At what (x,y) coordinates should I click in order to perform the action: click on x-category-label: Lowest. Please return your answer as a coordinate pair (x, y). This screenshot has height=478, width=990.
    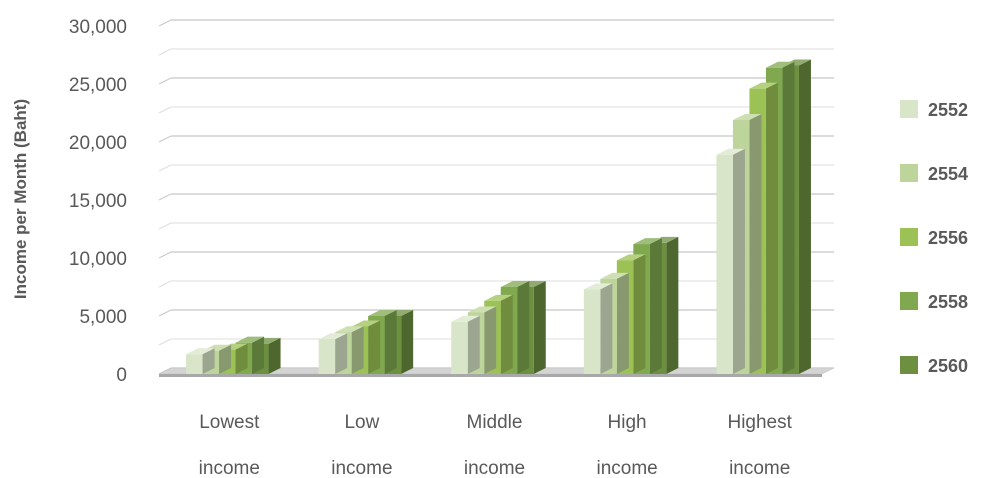
    Looking at the image, I should click on (229, 422).